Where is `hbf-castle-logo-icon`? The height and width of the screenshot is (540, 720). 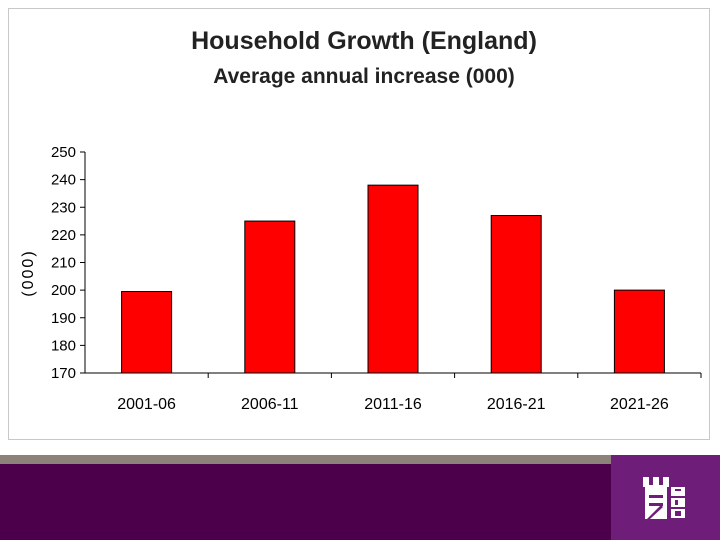
hbf-castle-logo-icon is located at coordinates (664, 498).